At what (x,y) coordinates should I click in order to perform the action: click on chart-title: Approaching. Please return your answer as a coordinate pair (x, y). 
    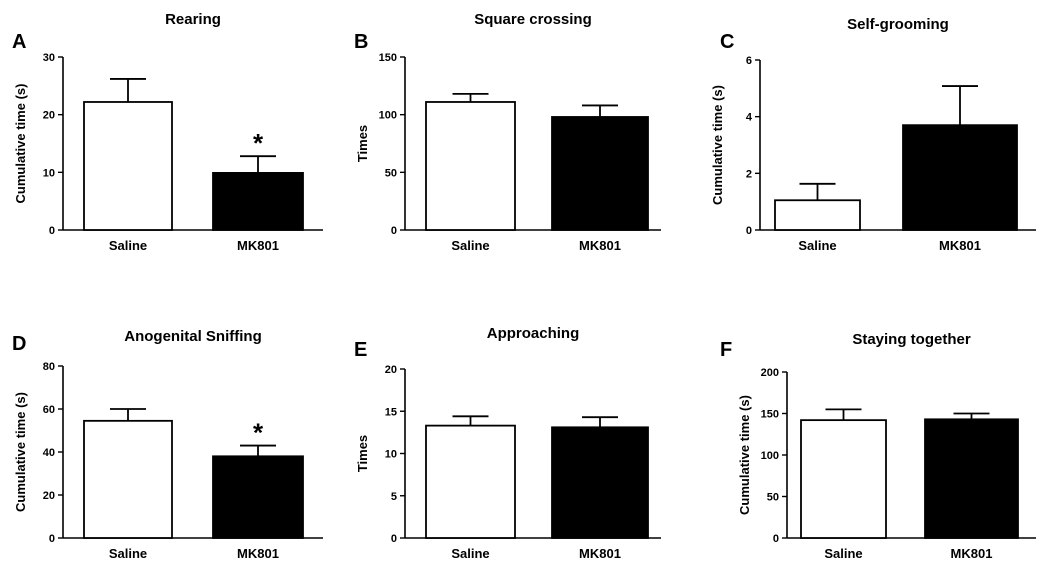
    Looking at the image, I should click on (533, 333).